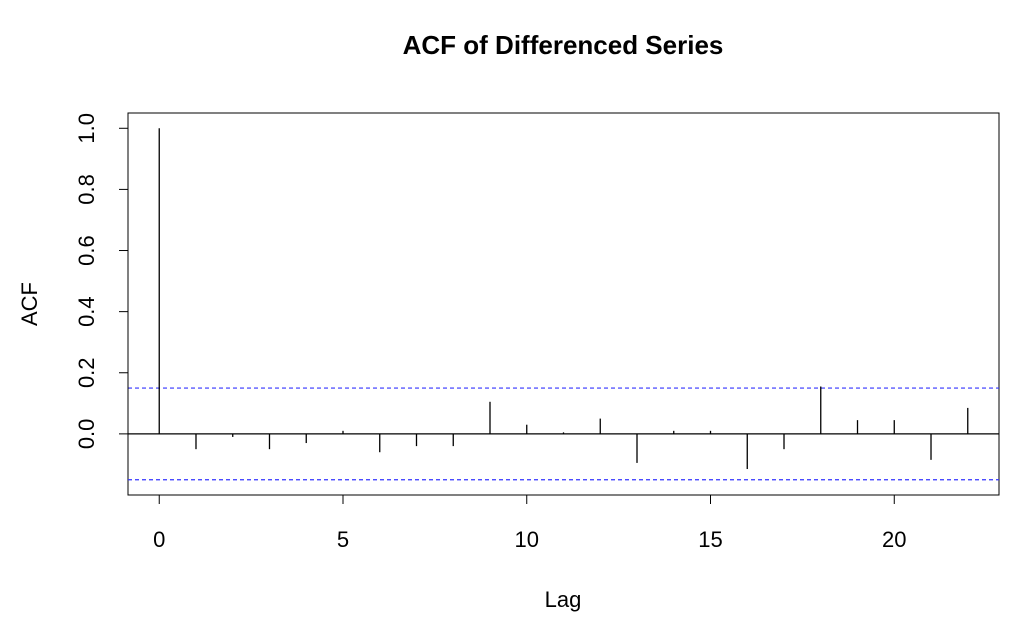  Describe the element at coordinates (86, 434) in the screenshot. I see `y-tick-label: 0.0` at that location.